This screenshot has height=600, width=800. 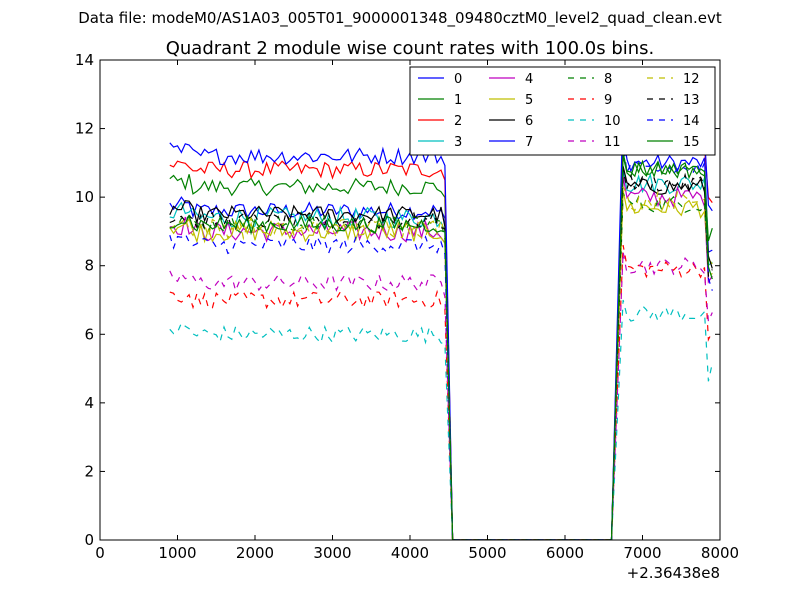 What do you see at coordinates (608, 79) in the screenshot?
I see `legend-label-8: 8` at bounding box center [608, 79].